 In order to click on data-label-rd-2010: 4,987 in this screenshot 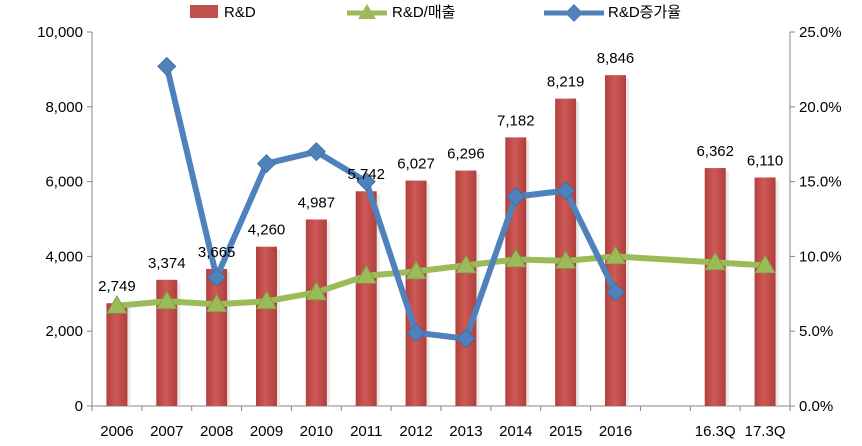, I will do `click(317, 202)`.